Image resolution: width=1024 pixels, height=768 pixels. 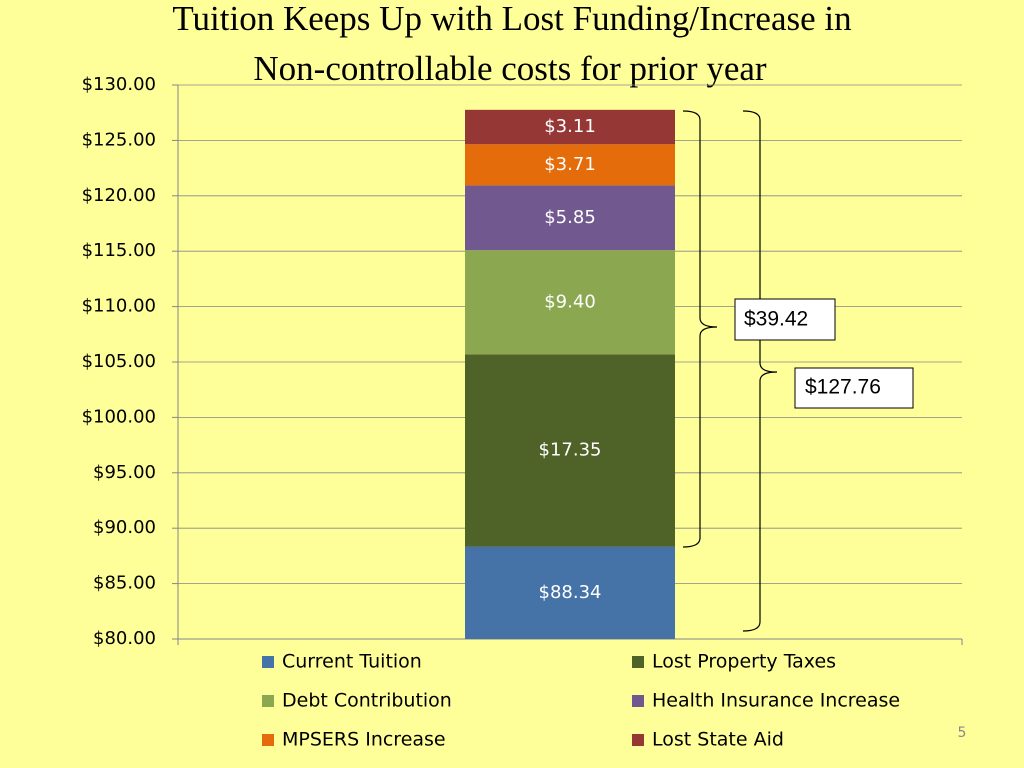 What do you see at coordinates (119, 139) in the screenshot?
I see `y-tick-label: $125.00` at bounding box center [119, 139].